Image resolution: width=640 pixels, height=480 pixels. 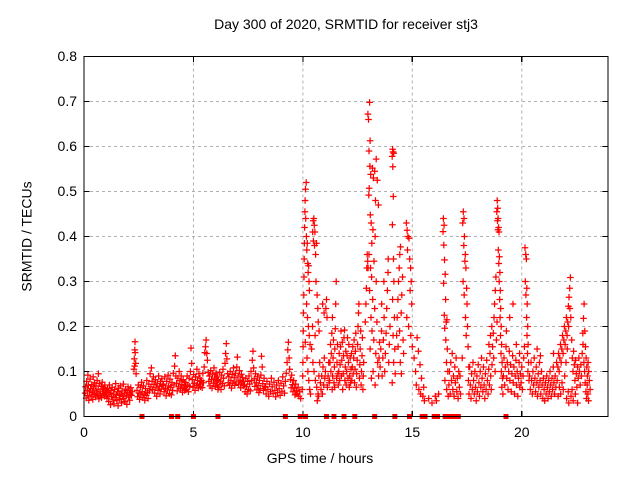 I want to click on svg-text: 0.1, so click(x=68, y=371).